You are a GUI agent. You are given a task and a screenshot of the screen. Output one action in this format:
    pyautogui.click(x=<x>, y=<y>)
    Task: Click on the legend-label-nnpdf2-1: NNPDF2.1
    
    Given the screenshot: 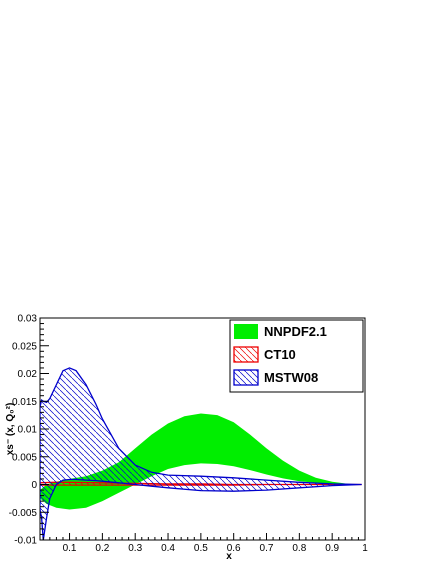 What is the action you would take?
    pyautogui.click(x=295, y=331)
    